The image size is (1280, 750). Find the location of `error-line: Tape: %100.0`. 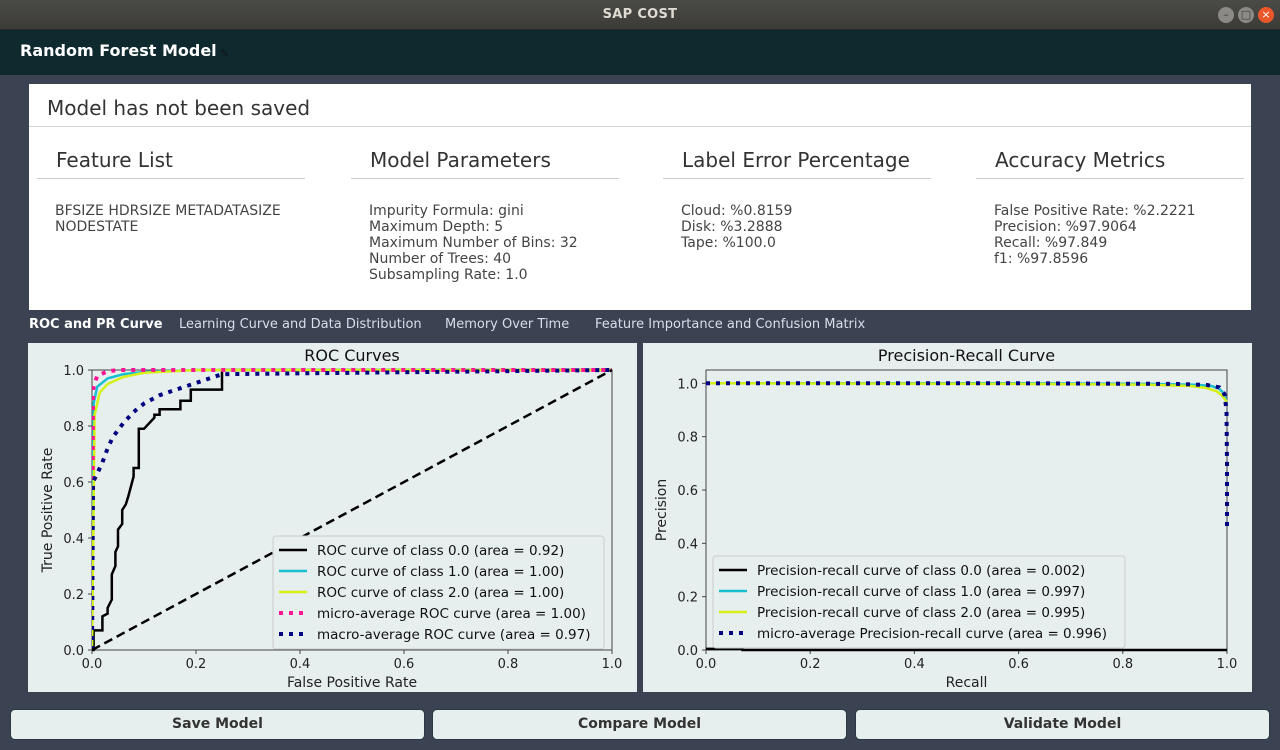

error-line: Tape: %100.0 is located at coordinates (728, 243).